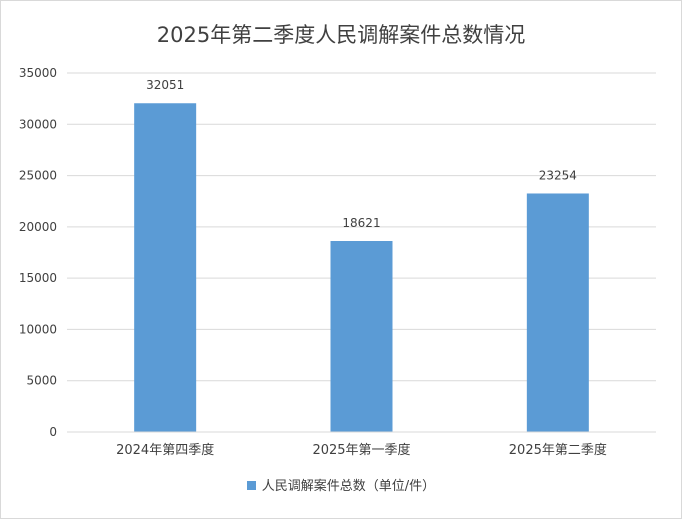 The width and height of the screenshot is (682, 519). I want to click on chart-title: 2025年第二季度人民调解案件总数情况, so click(341, 35).